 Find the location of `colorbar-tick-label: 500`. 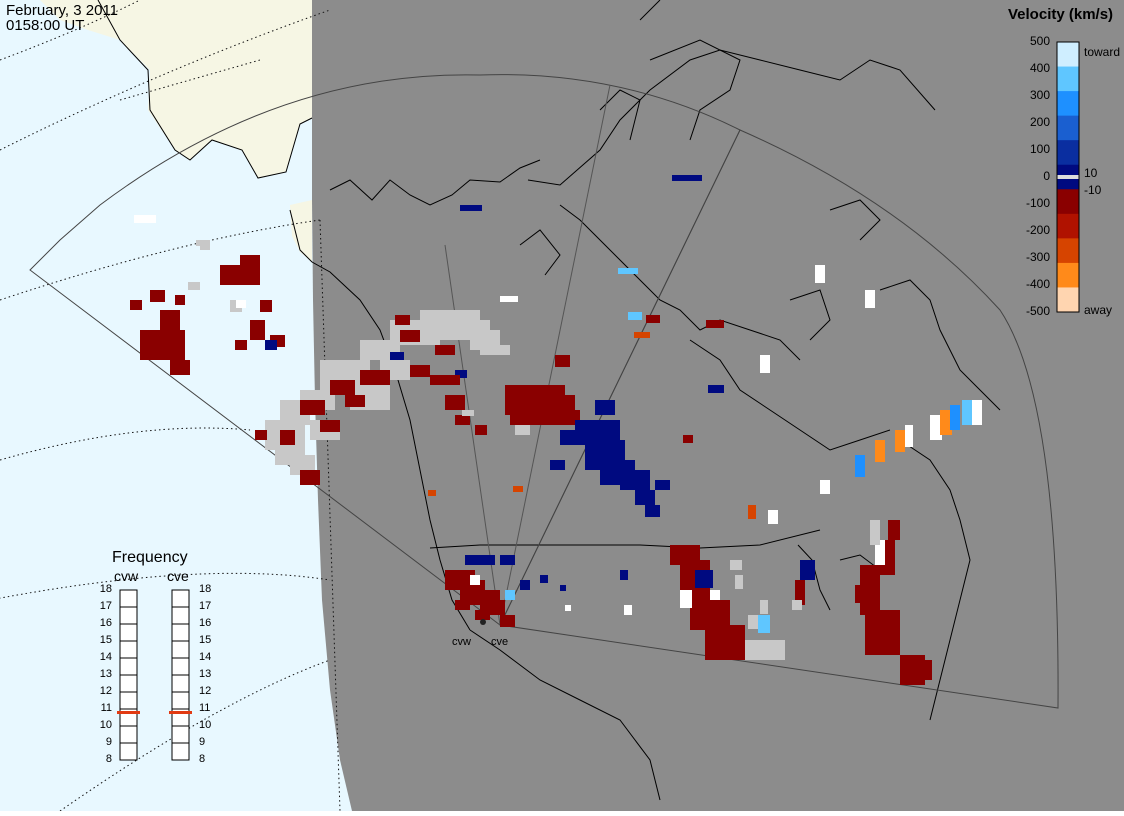

colorbar-tick-label: 500 is located at coordinates (1039, 41).